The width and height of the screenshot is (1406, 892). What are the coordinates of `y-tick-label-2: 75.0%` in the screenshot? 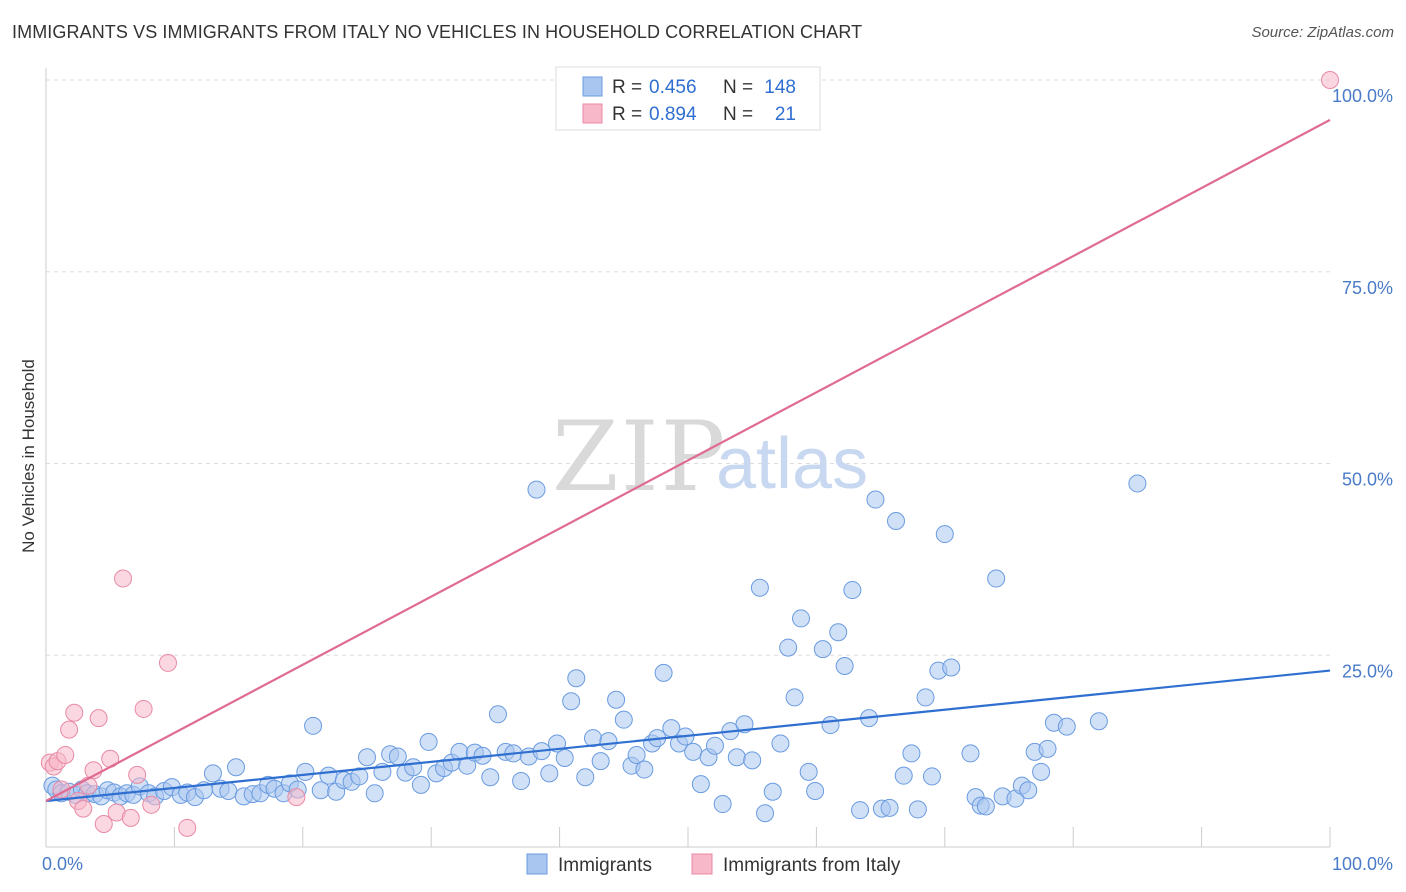 It's located at (1367, 288).